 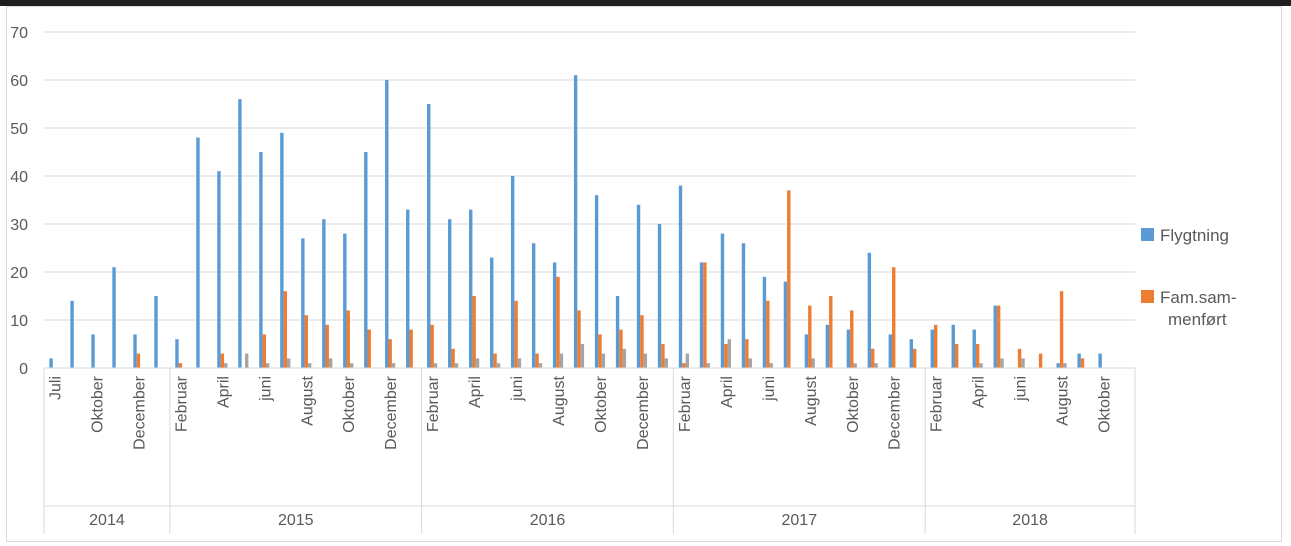 I want to click on legend: Flygtning Fam.sam-menført, so click(x=1189, y=277).